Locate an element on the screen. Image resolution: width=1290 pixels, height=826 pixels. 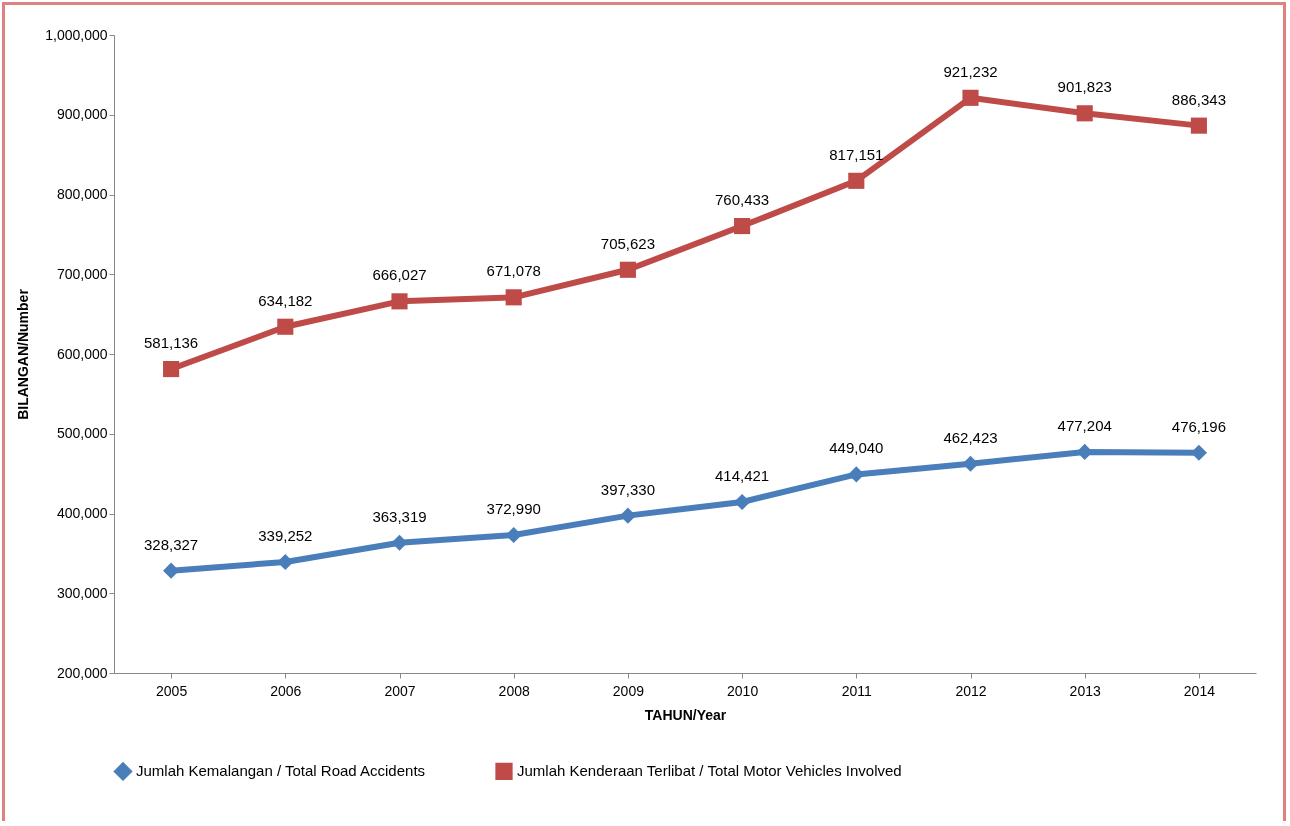
y-axis-title: BILANGAN/Number is located at coordinates (23, 354).